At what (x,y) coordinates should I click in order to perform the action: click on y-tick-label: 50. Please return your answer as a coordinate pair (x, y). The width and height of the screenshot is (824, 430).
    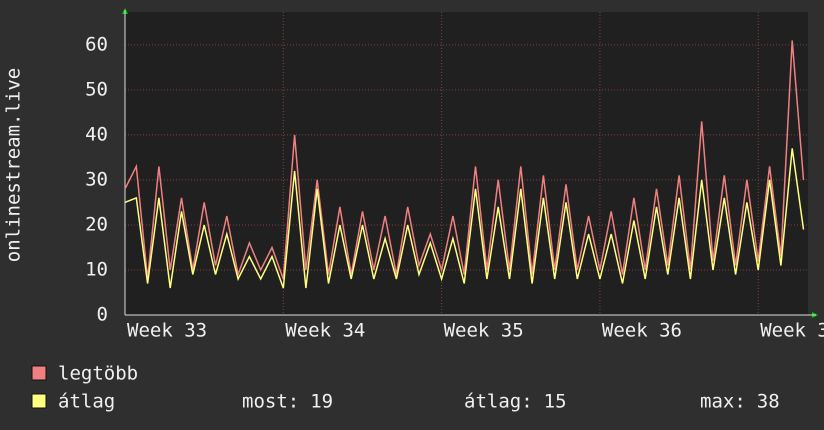
    Looking at the image, I should click on (96, 89).